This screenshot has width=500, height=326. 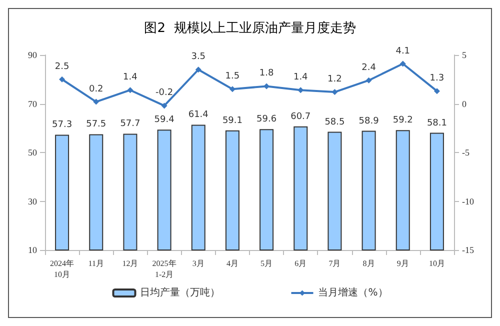 I want to click on data-label: 3.5, so click(x=198, y=57).